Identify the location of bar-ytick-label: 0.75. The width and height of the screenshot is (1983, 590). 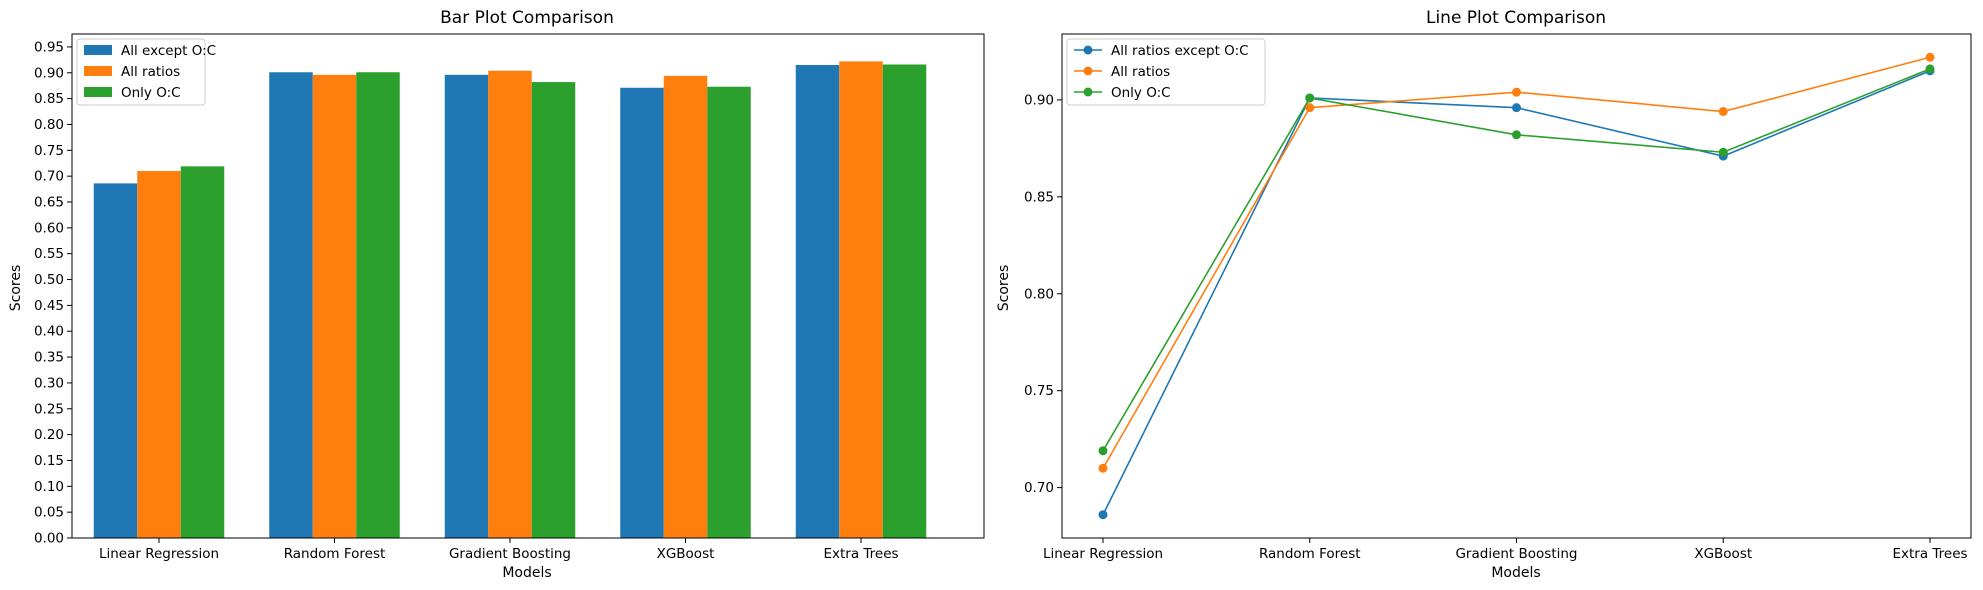
(49, 151).